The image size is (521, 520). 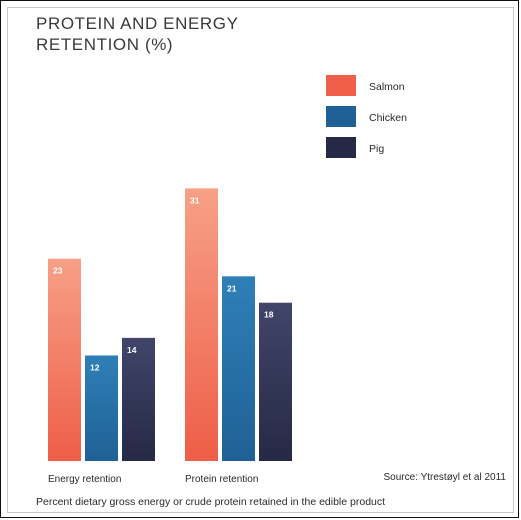 What do you see at coordinates (132, 350) in the screenshot?
I see `bar-value-label: 14` at bounding box center [132, 350].